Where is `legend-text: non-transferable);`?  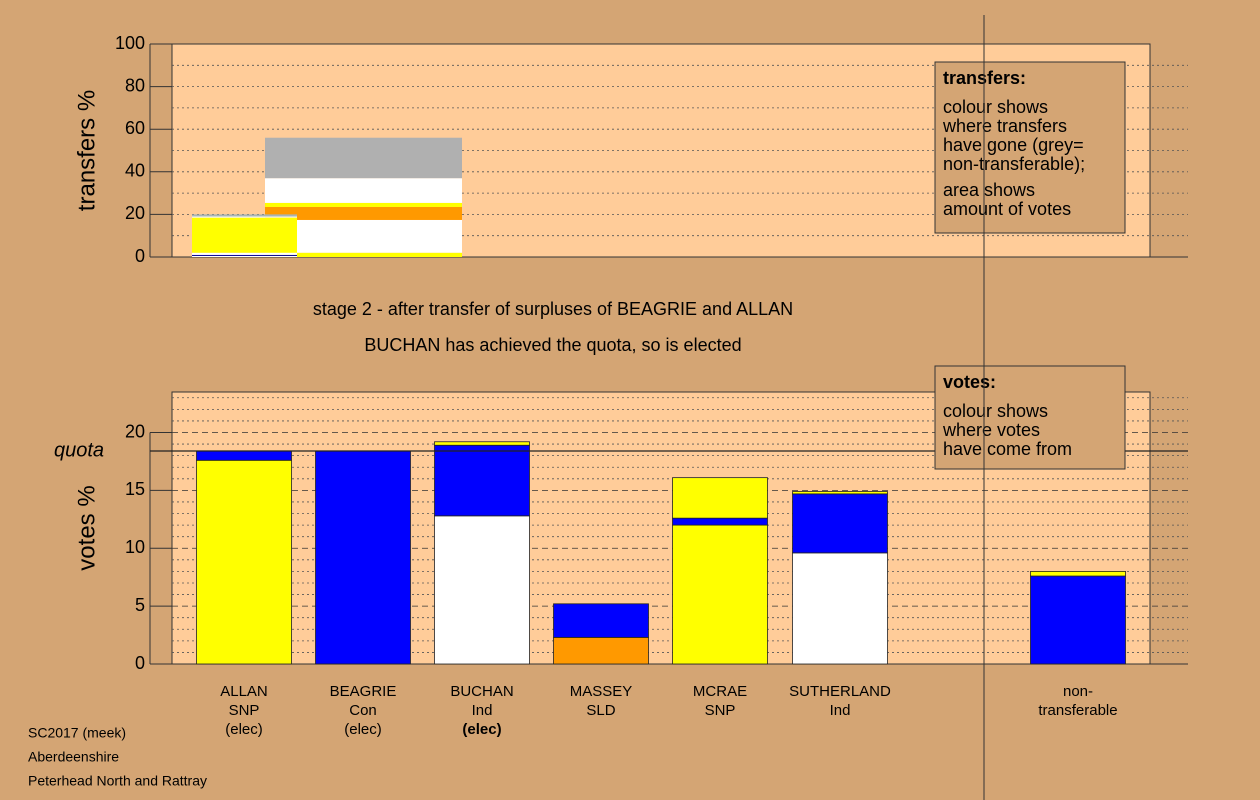
legend-text: non-transferable); is located at coordinates (1014, 164).